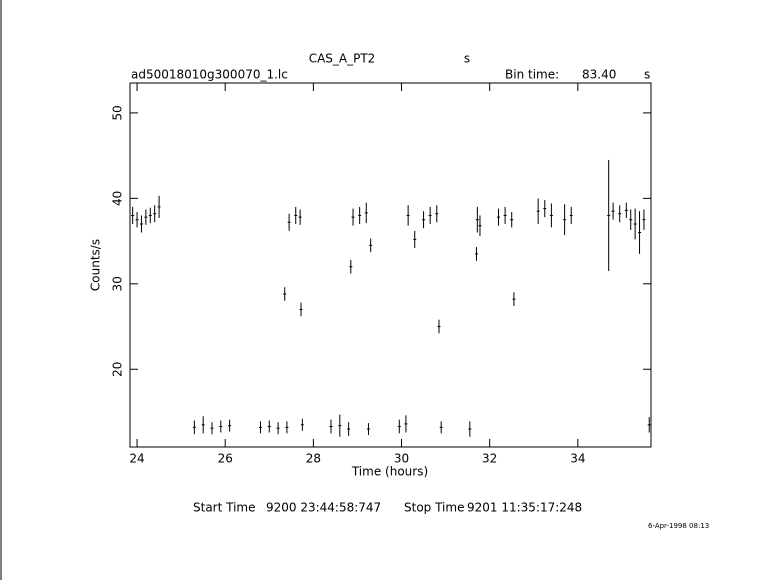 The height and width of the screenshot is (584, 781). What do you see at coordinates (224, 508) in the screenshot?
I see `start-time-label: Start Time` at bounding box center [224, 508].